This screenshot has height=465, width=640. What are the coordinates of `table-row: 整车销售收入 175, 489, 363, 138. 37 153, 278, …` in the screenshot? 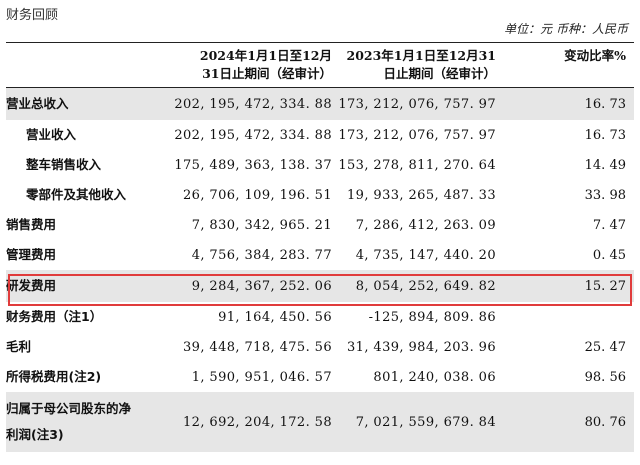 It's located at (320, 165).